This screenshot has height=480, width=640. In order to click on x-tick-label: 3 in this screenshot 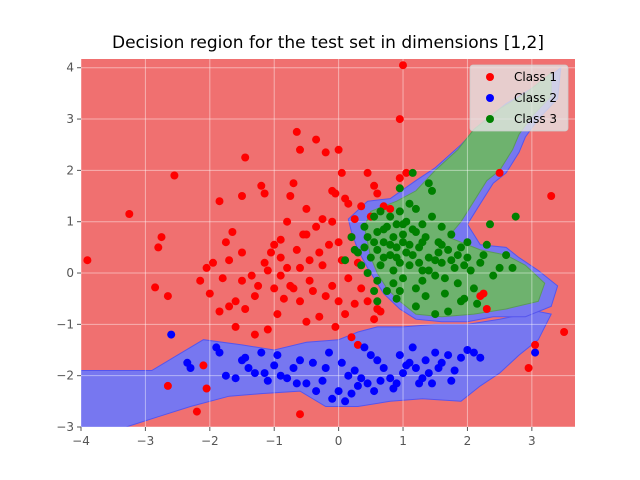, I will do `click(532, 441)`.